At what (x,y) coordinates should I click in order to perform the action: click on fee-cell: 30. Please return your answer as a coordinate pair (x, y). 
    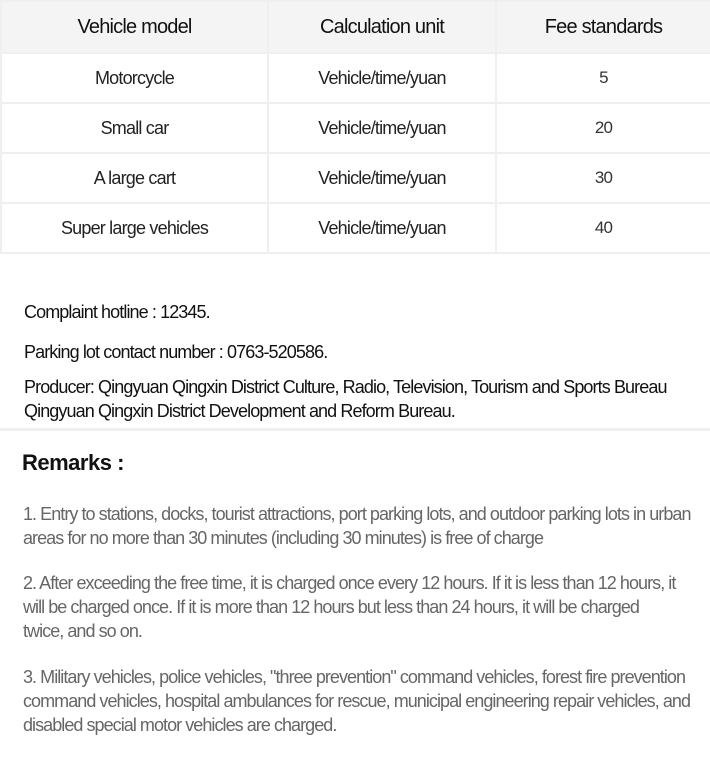
    Looking at the image, I should click on (602, 178).